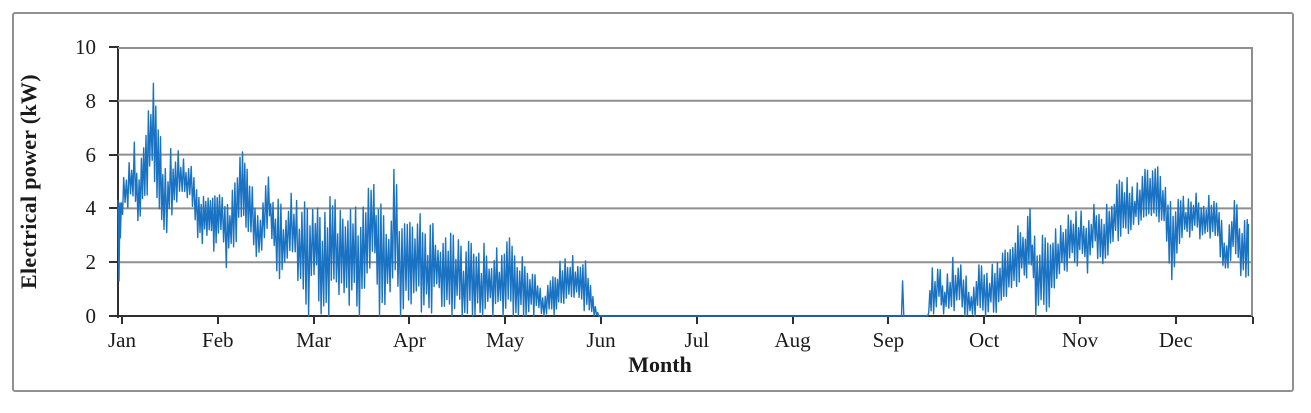 The width and height of the screenshot is (1311, 413). I want to click on x-tick-label-jan: Jan, so click(122, 340).